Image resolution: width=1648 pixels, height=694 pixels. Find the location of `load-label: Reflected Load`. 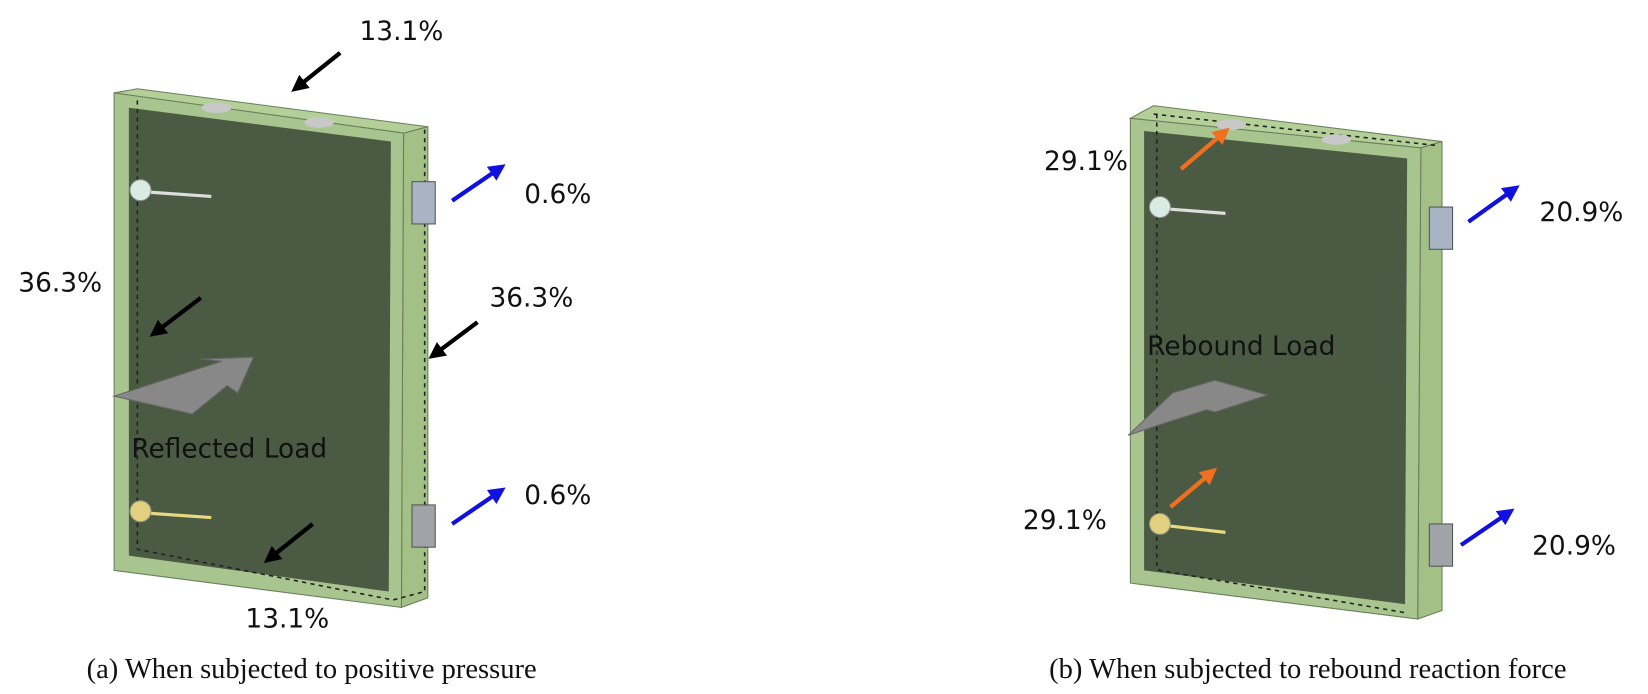

load-label: Reflected Load is located at coordinates (229, 448).